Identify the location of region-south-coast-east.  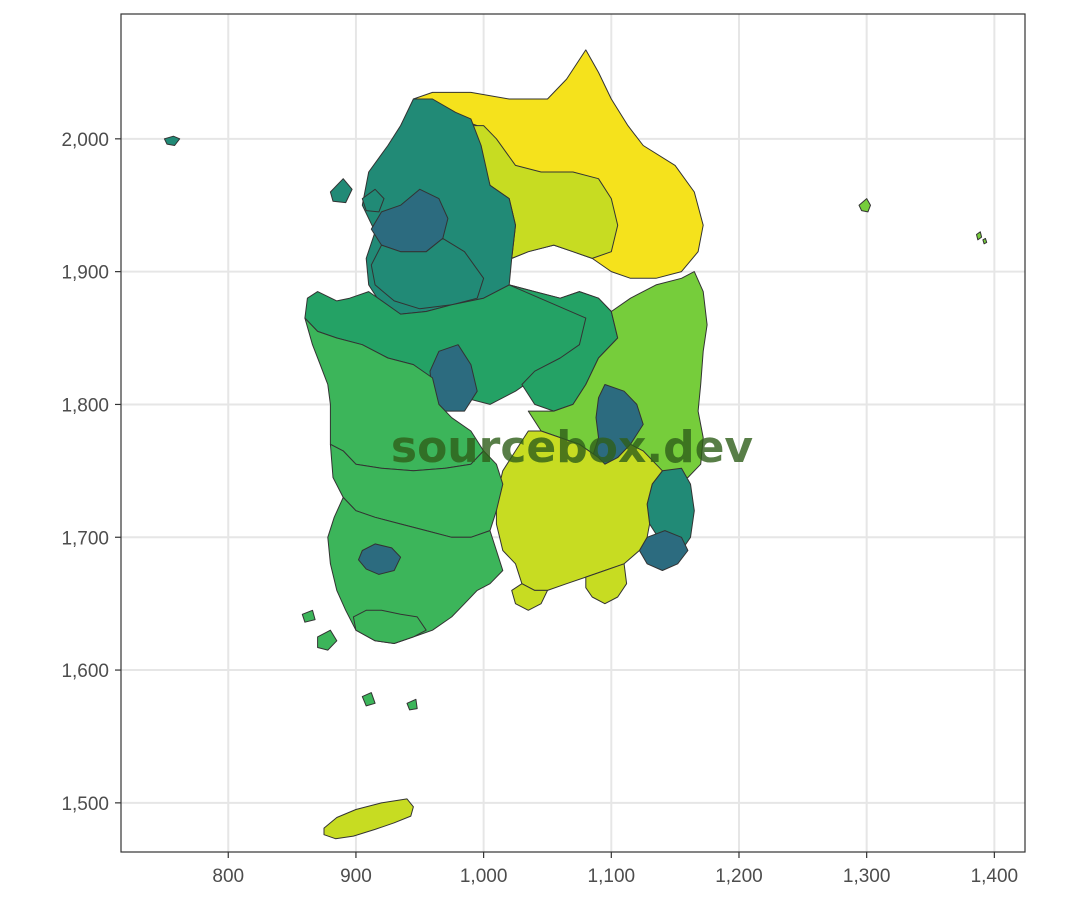
(606, 584).